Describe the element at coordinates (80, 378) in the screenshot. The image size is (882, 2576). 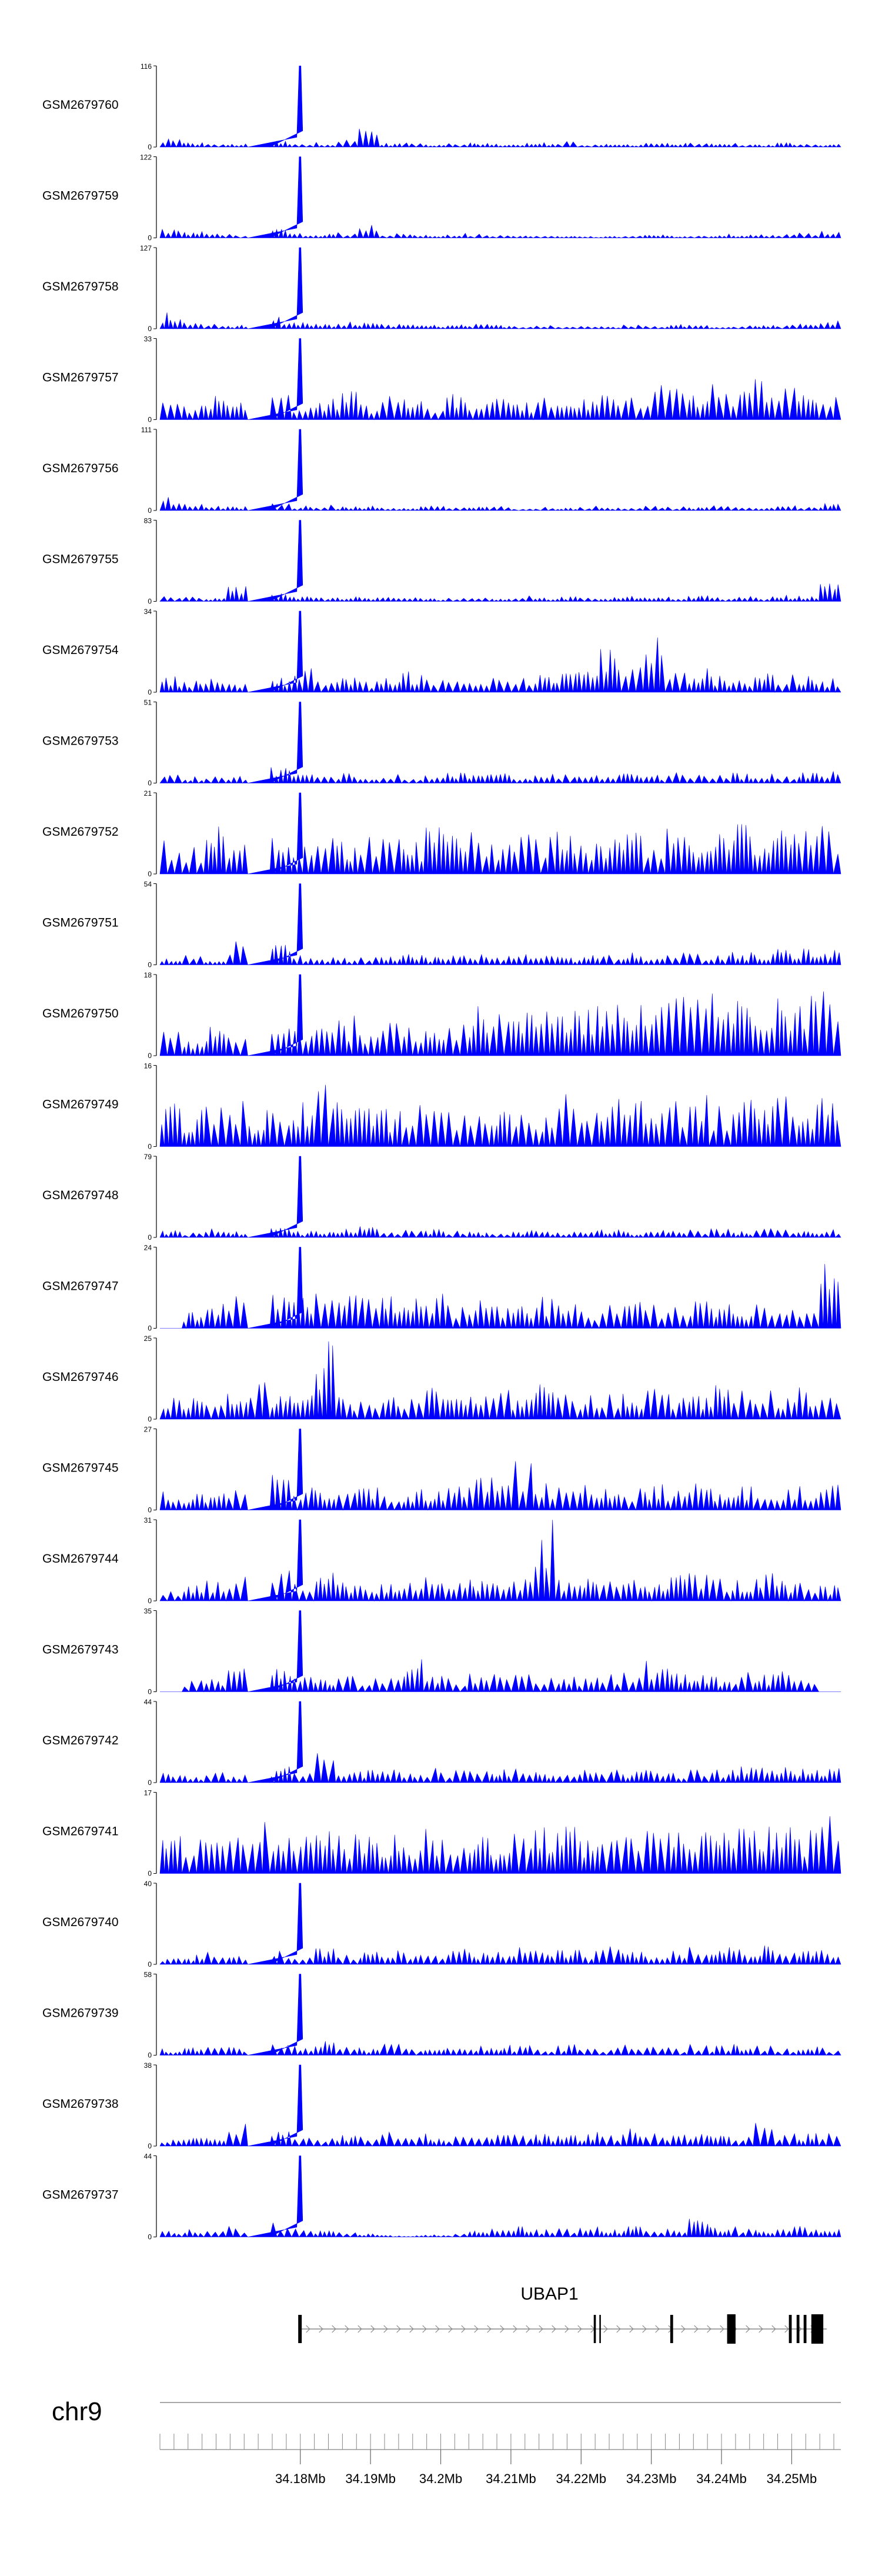
I see `track-label: GSM2679757` at that location.